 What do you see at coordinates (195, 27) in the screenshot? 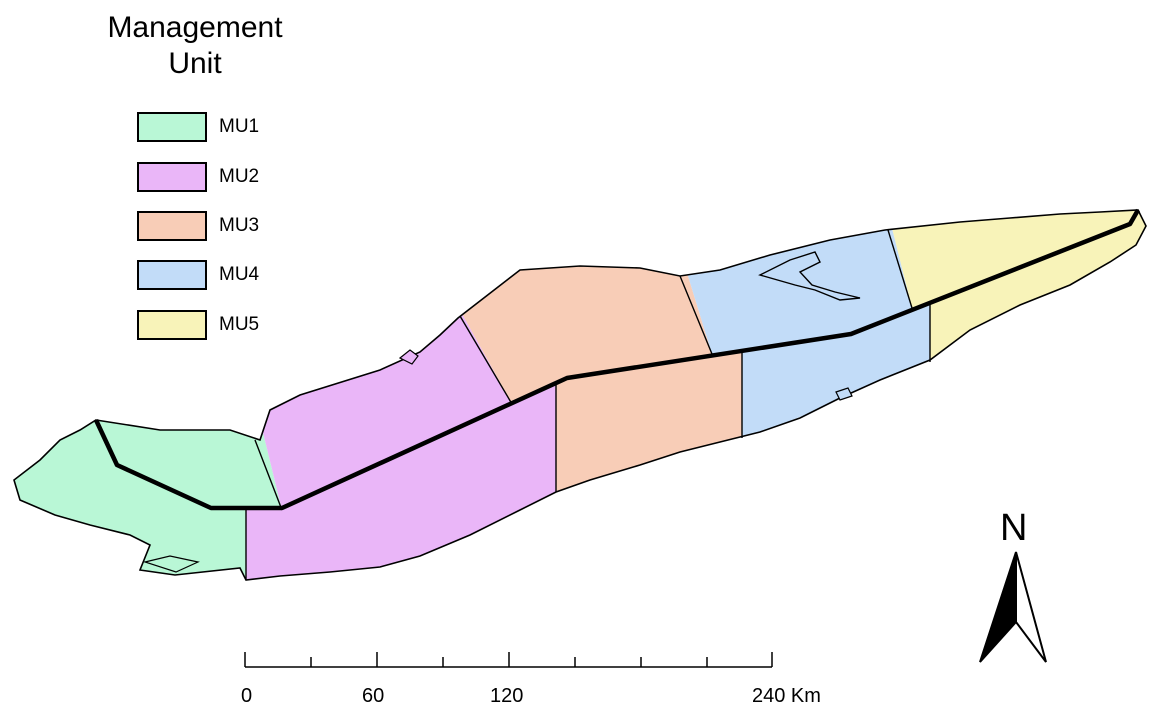
I see `legend-title-line1: Management` at bounding box center [195, 27].